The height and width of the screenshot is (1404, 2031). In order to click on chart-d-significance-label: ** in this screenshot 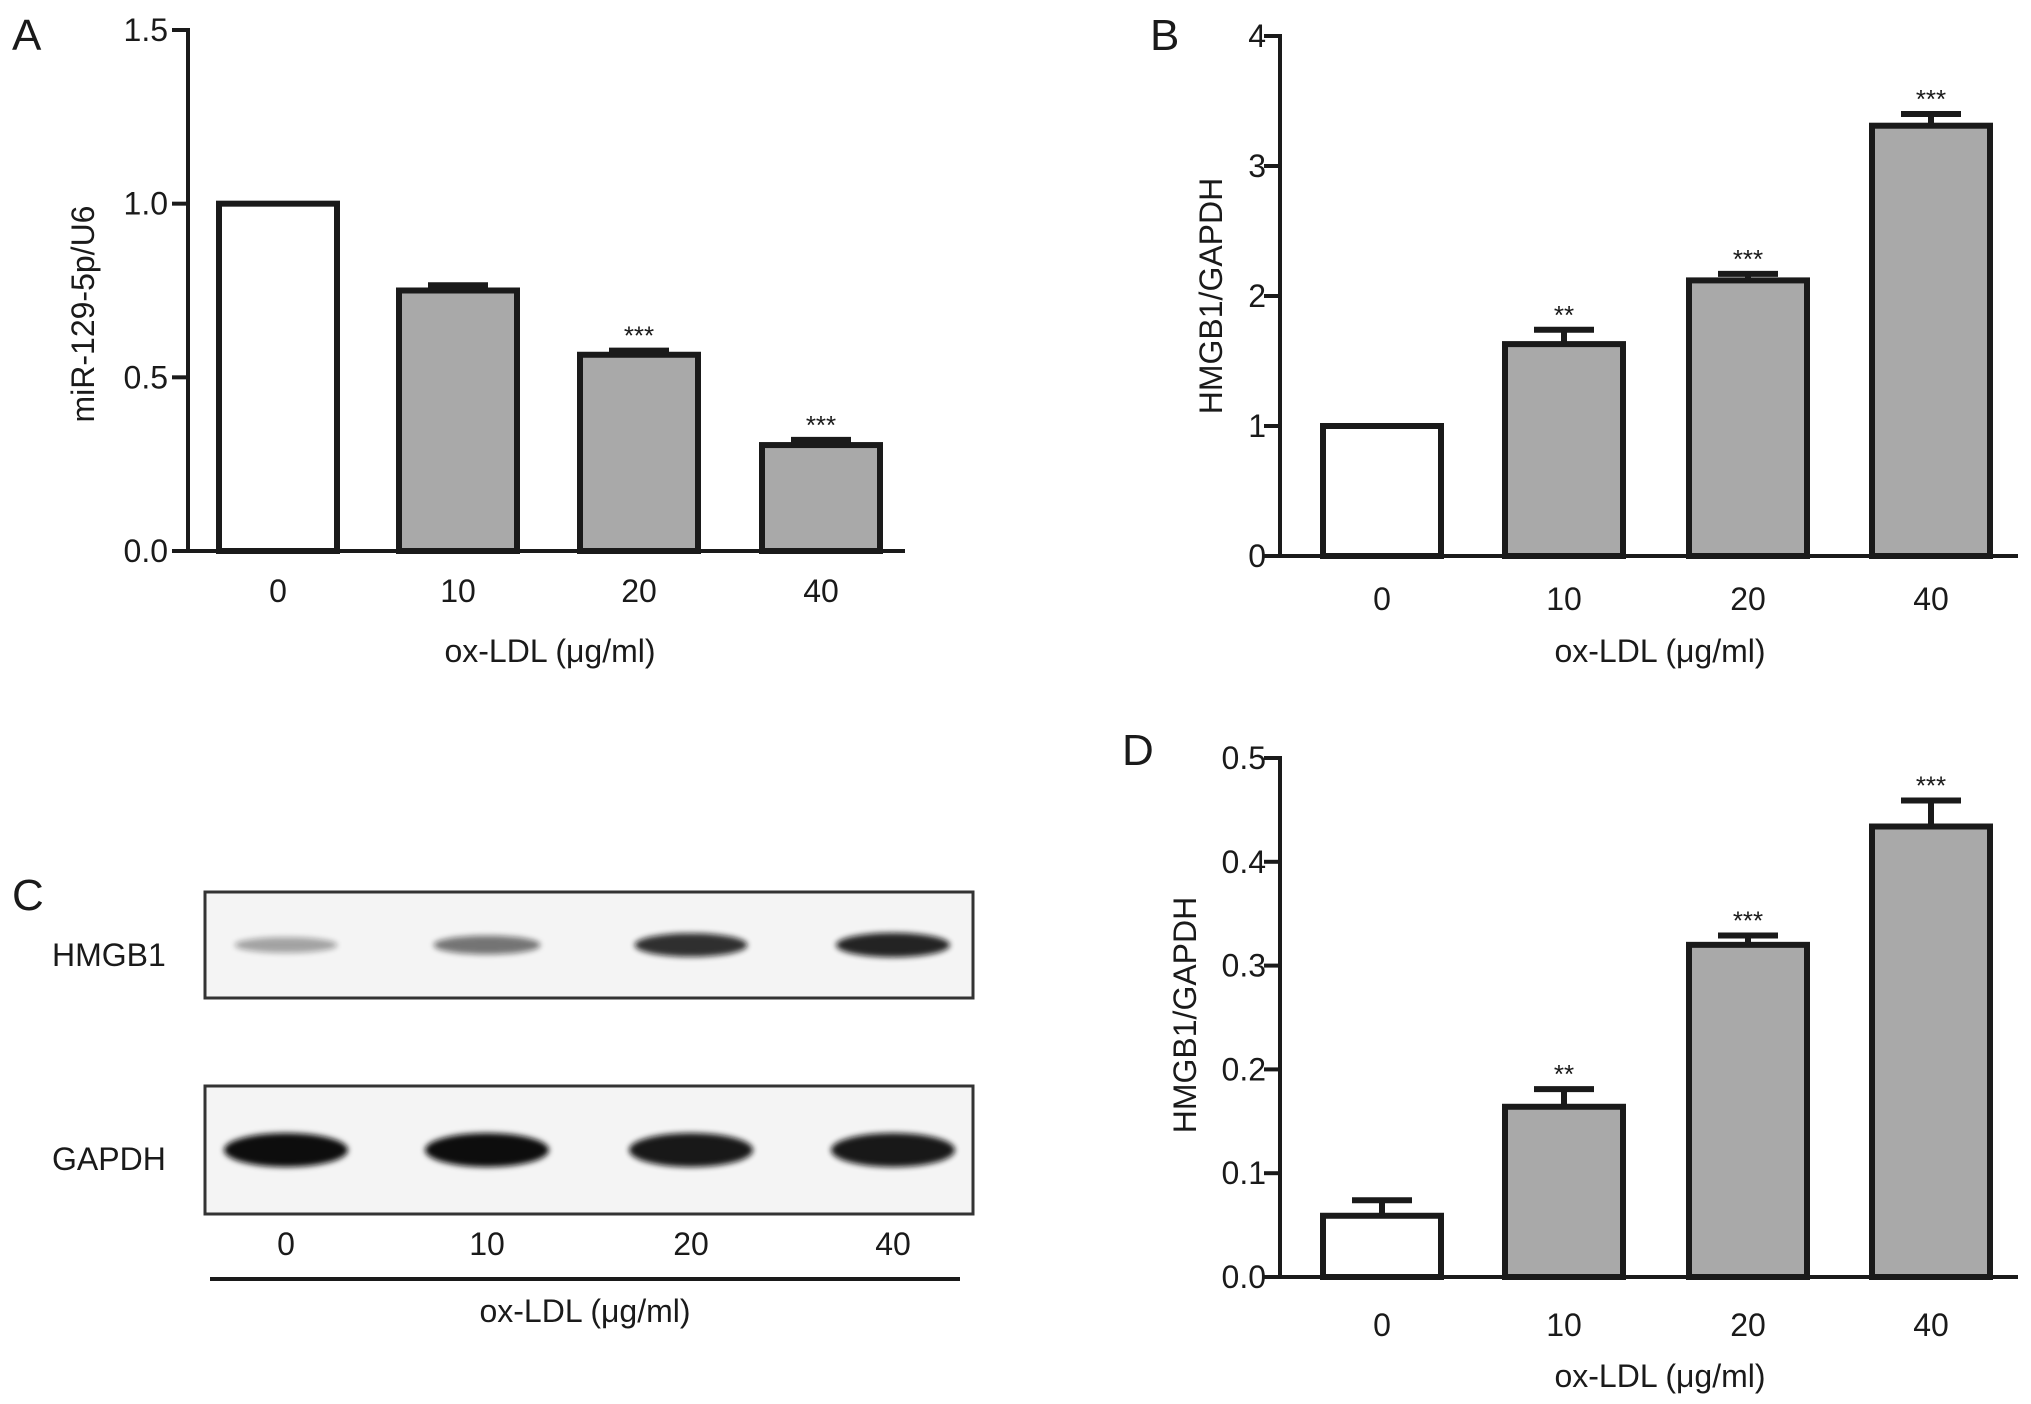, I will do `click(1564, 1074)`.